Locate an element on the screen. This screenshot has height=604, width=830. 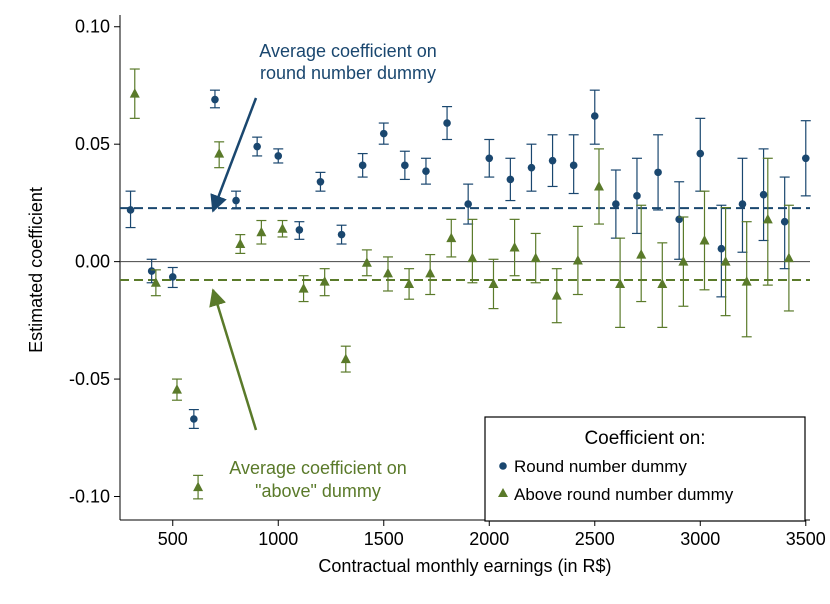
x-tick-label: 3500 is located at coordinates (806, 539).